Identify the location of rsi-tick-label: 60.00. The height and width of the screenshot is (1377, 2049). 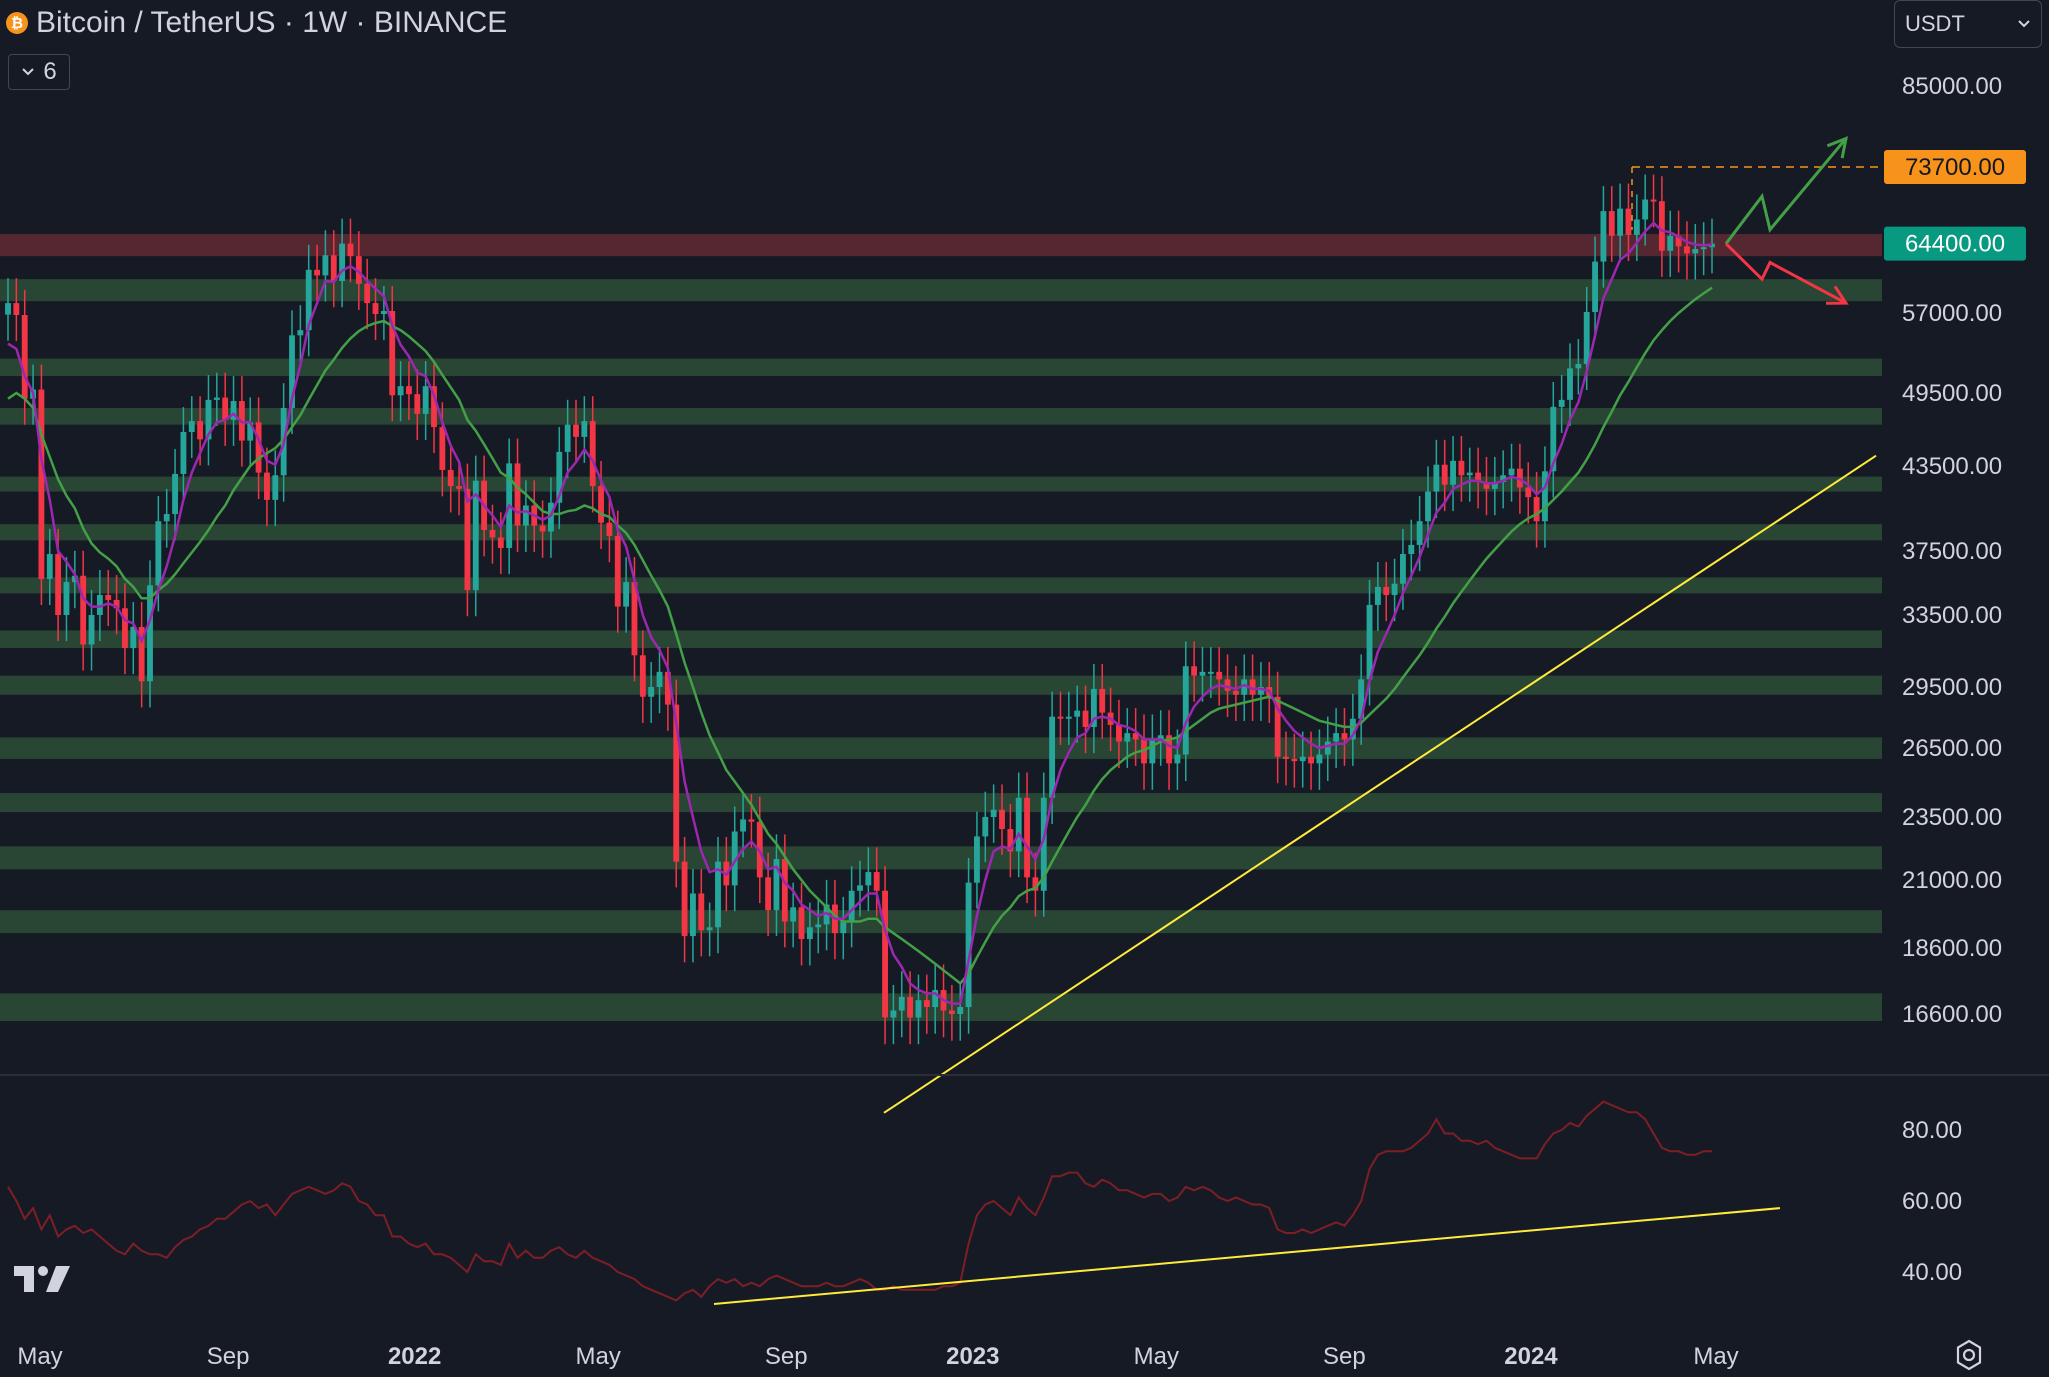
(1932, 1201).